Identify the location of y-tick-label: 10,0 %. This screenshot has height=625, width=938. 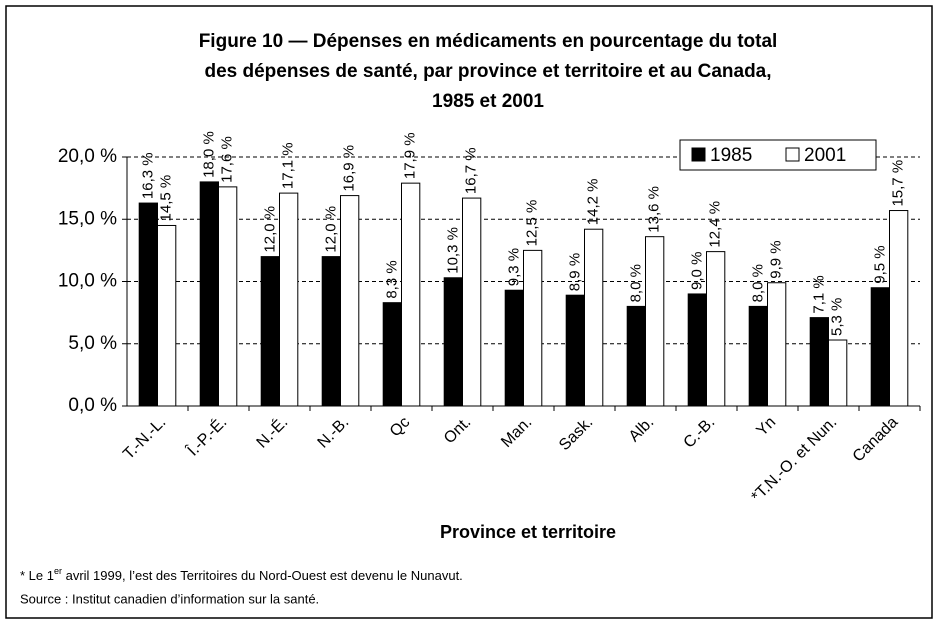
(87, 281).